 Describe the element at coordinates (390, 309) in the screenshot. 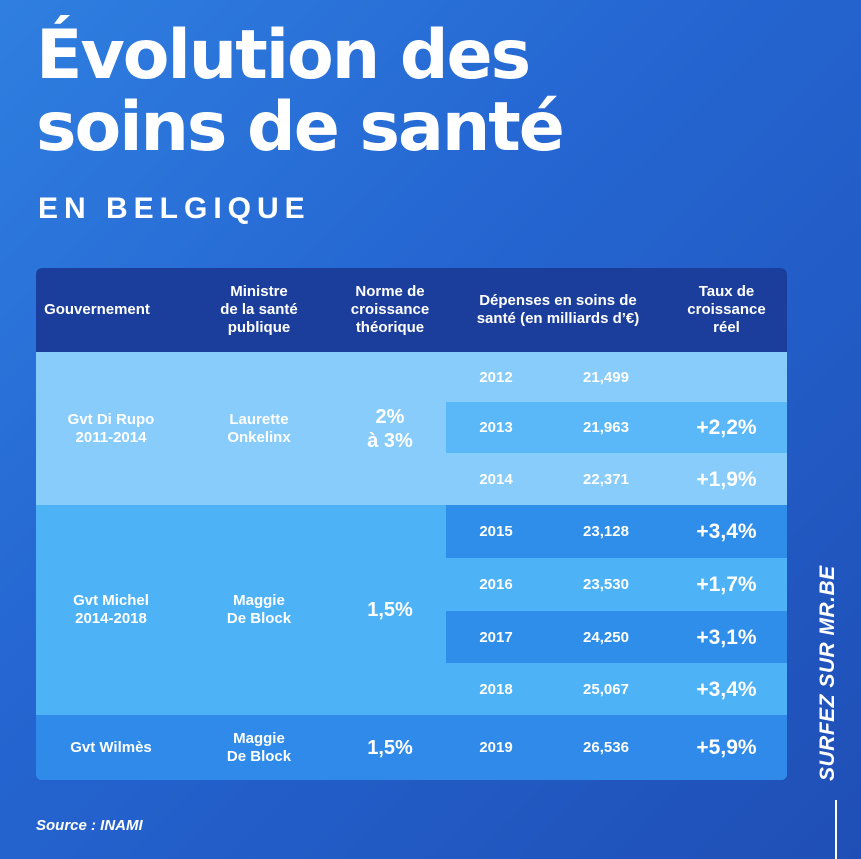

I see `header-norme: Norme de croissance théorique` at that location.